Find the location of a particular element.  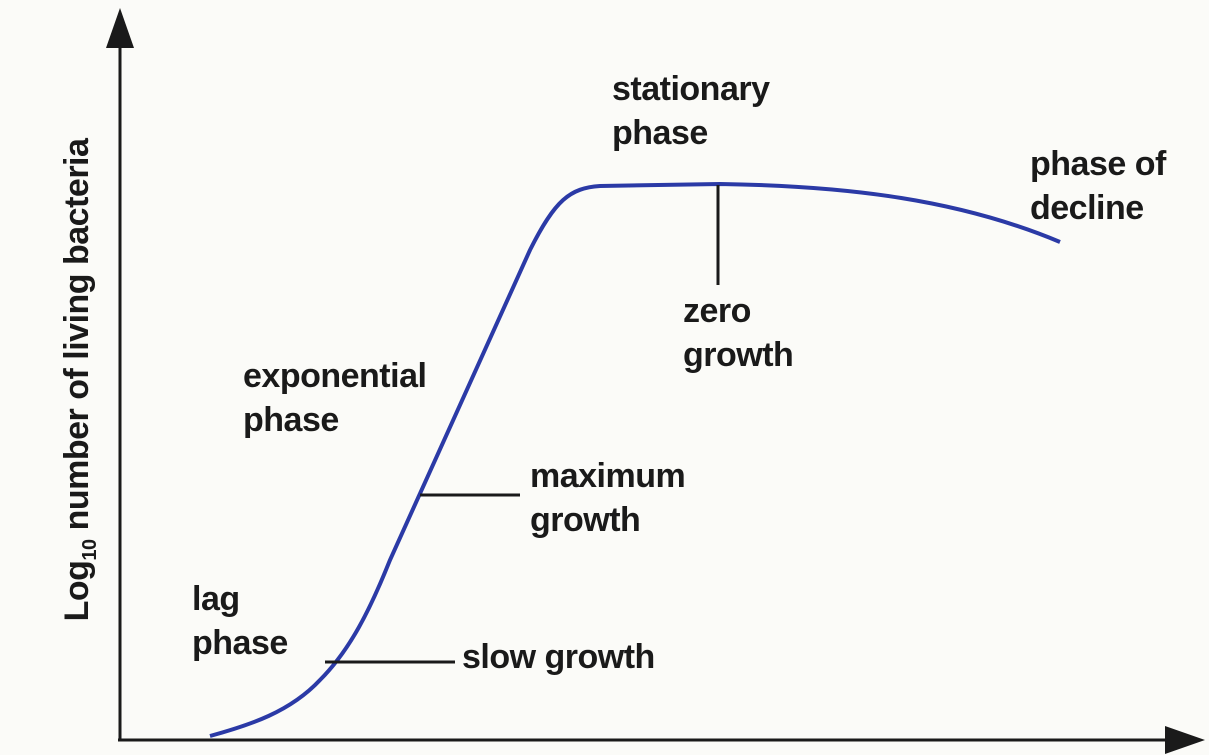

phase-label: slow growth is located at coordinates (558, 657).